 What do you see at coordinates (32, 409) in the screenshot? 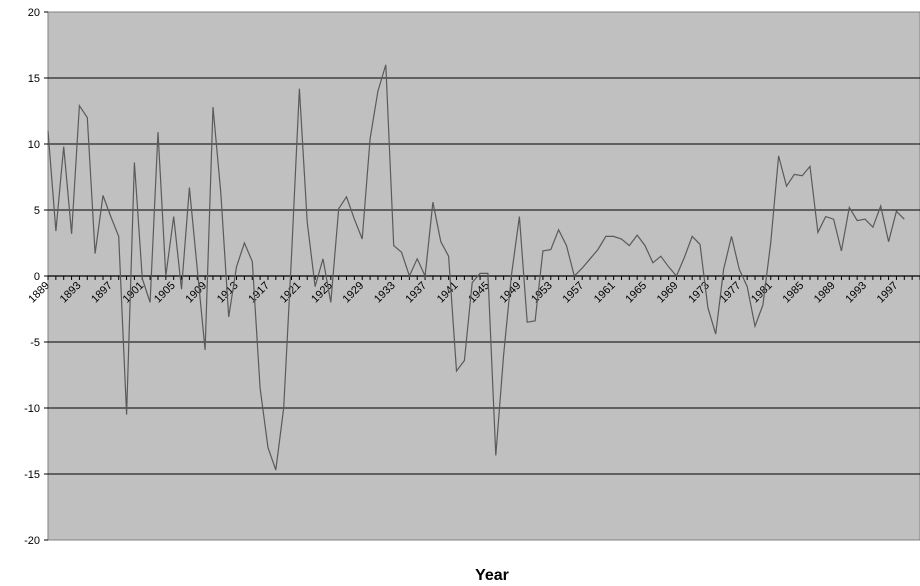
I see `y-tick-label: -10` at bounding box center [32, 409].